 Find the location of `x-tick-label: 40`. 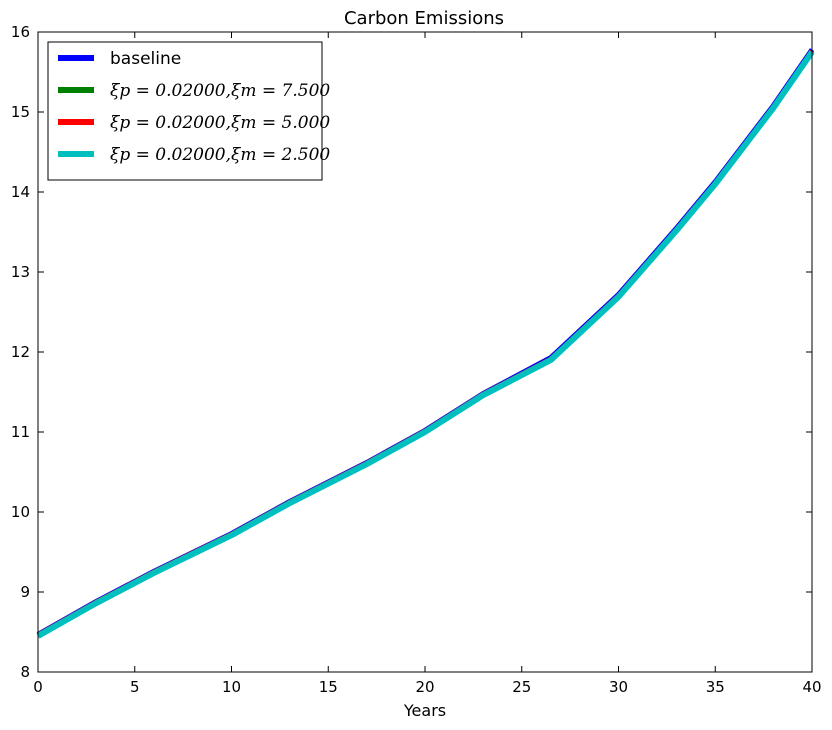

x-tick-label: 40 is located at coordinates (811, 687).